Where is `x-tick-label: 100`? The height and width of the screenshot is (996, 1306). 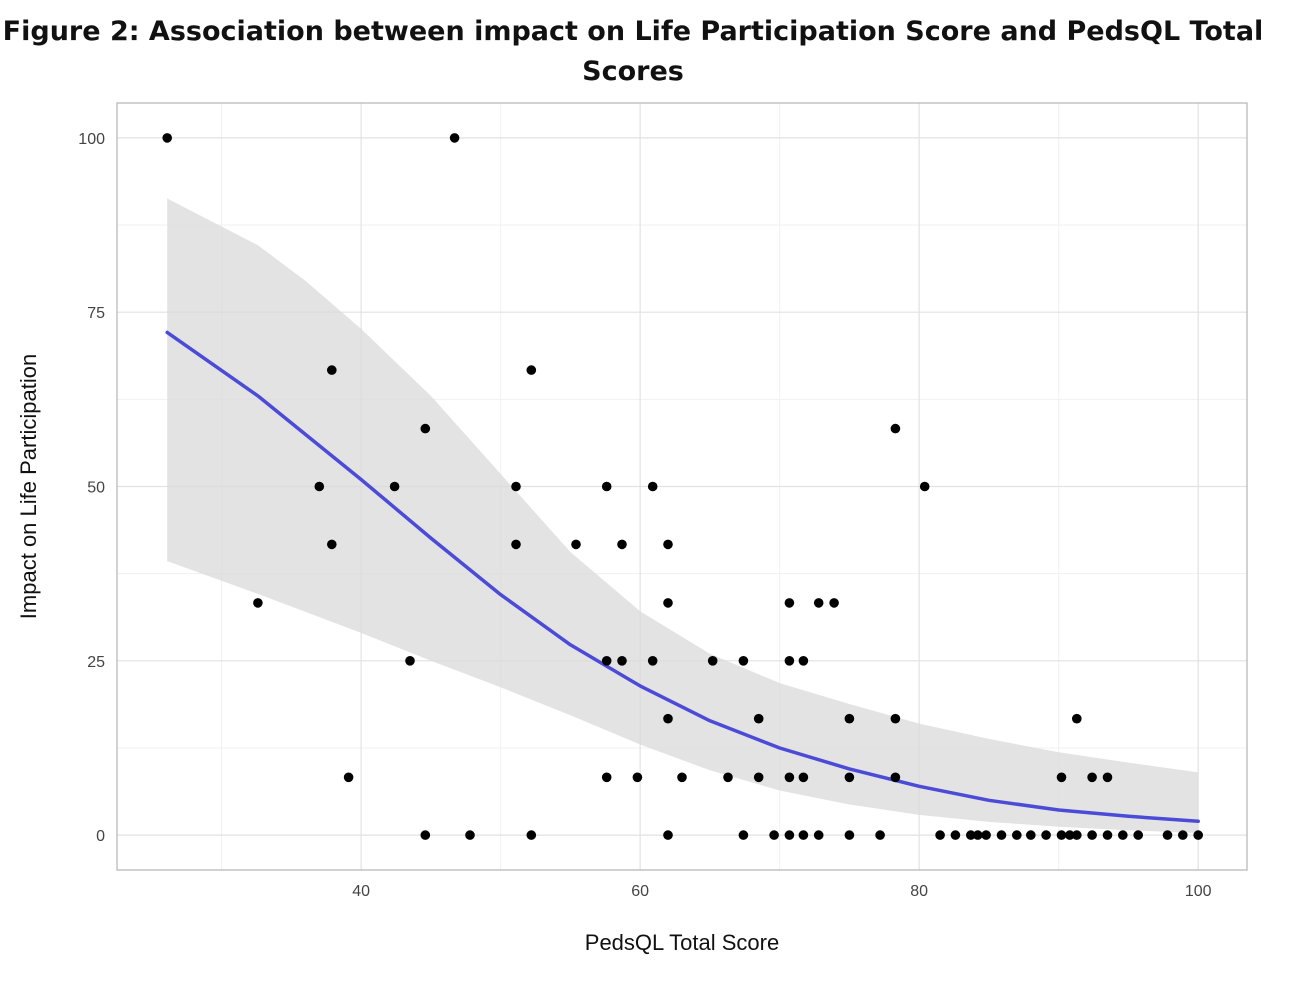 x-tick-label: 100 is located at coordinates (1198, 891).